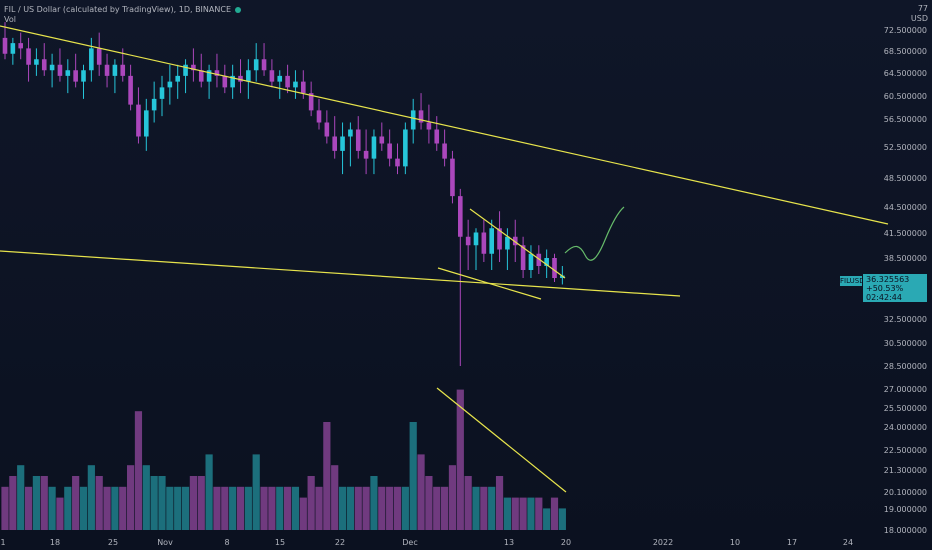 Image resolution: width=932 pixels, height=550 pixels. Describe the element at coordinates (905, 319) in the screenshot. I see `y-tick-label: 32.500000` at that location.